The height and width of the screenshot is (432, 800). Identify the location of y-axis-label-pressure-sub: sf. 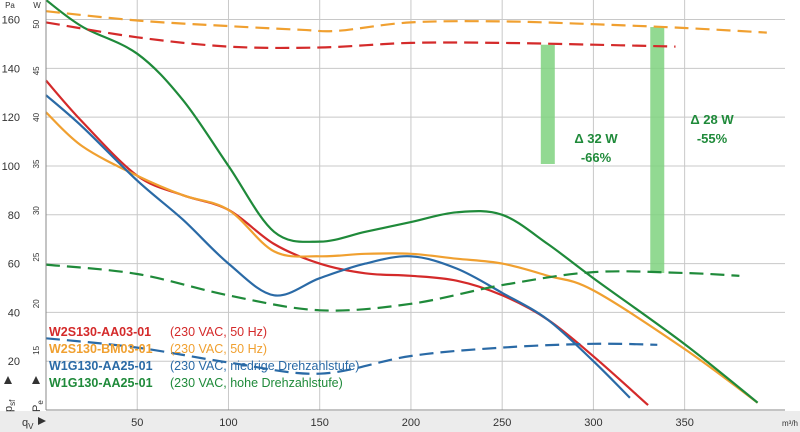
(12, 402).